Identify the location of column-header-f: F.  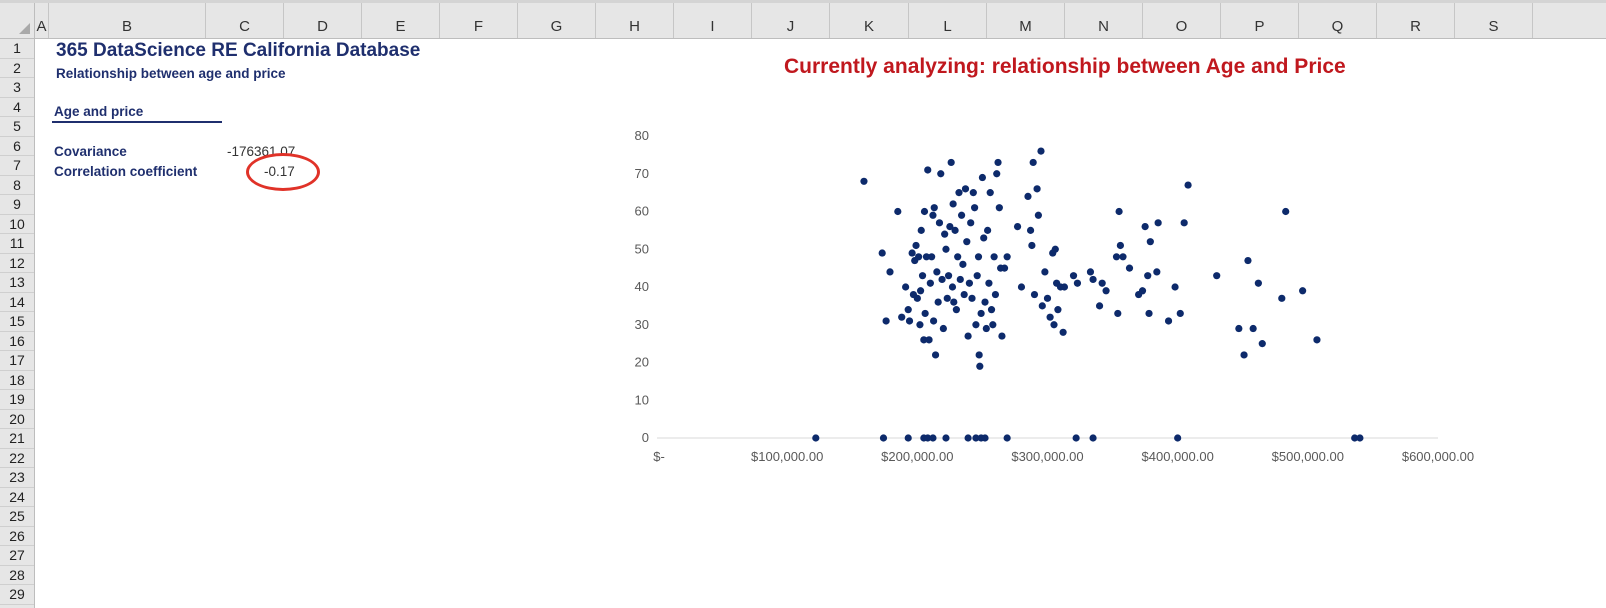
(479, 20).